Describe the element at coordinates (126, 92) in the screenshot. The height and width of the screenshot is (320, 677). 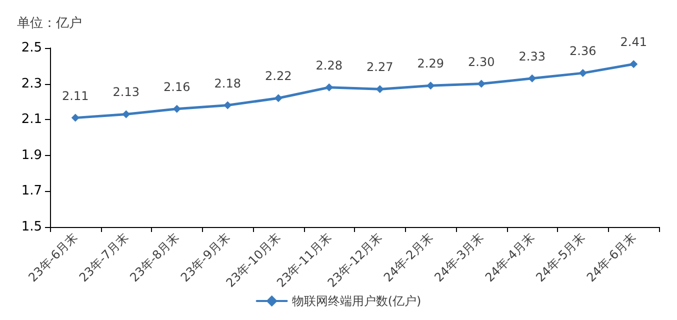
I see `data-label: 2.13` at that location.